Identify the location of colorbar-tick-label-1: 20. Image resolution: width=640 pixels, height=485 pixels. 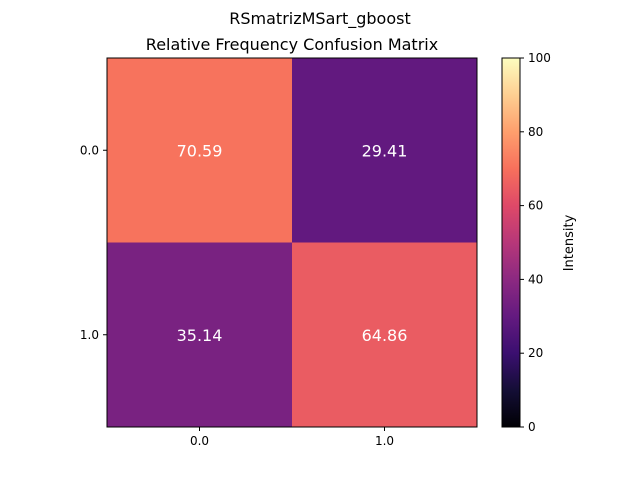
(535, 353).